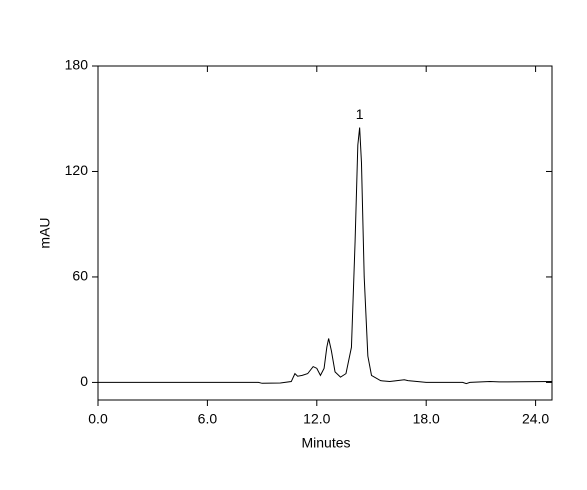 This screenshot has height=490, width=587. Describe the element at coordinates (45, 232) in the screenshot. I see `y-axis-label: mAU` at that location.